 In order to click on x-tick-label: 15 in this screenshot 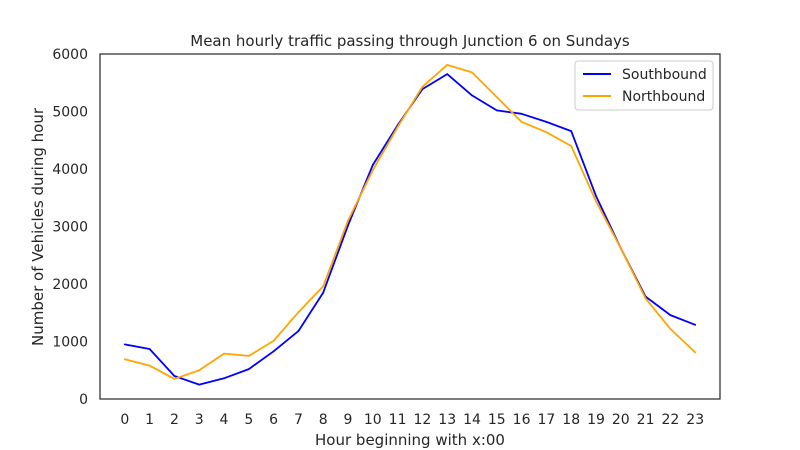, I will do `click(497, 420)`.